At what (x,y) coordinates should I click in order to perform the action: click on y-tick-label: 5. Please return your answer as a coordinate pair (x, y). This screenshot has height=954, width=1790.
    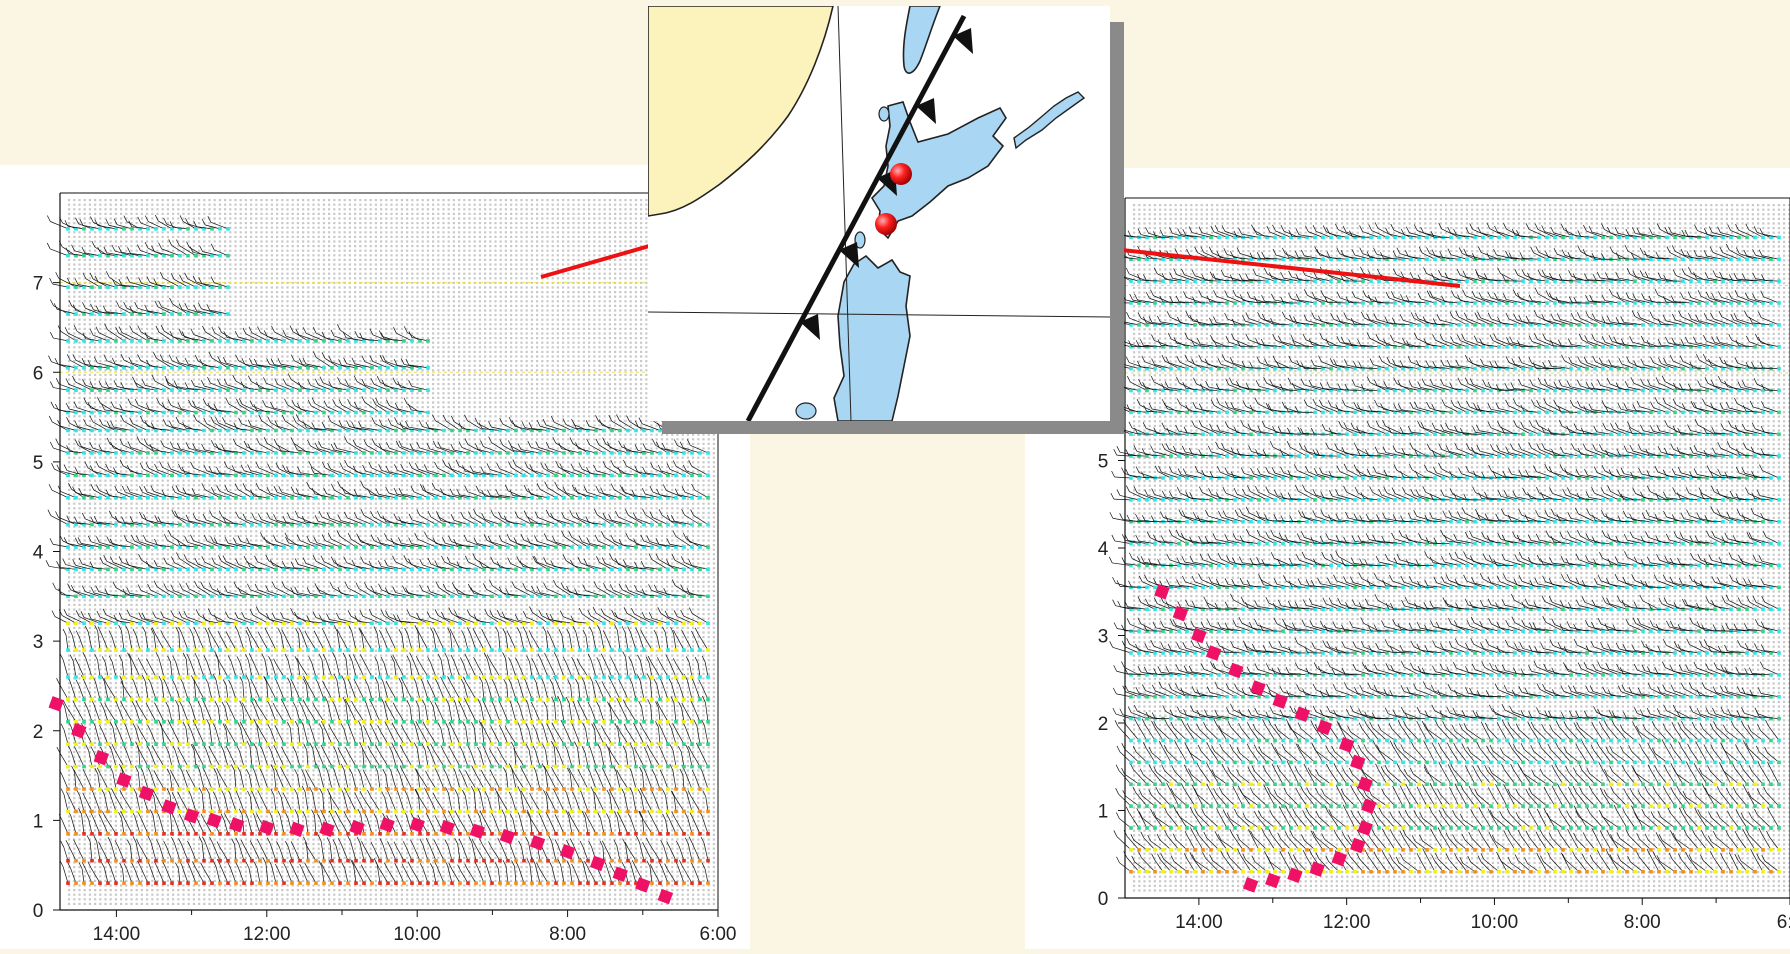
    Looking at the image, I should click on (38, 463).